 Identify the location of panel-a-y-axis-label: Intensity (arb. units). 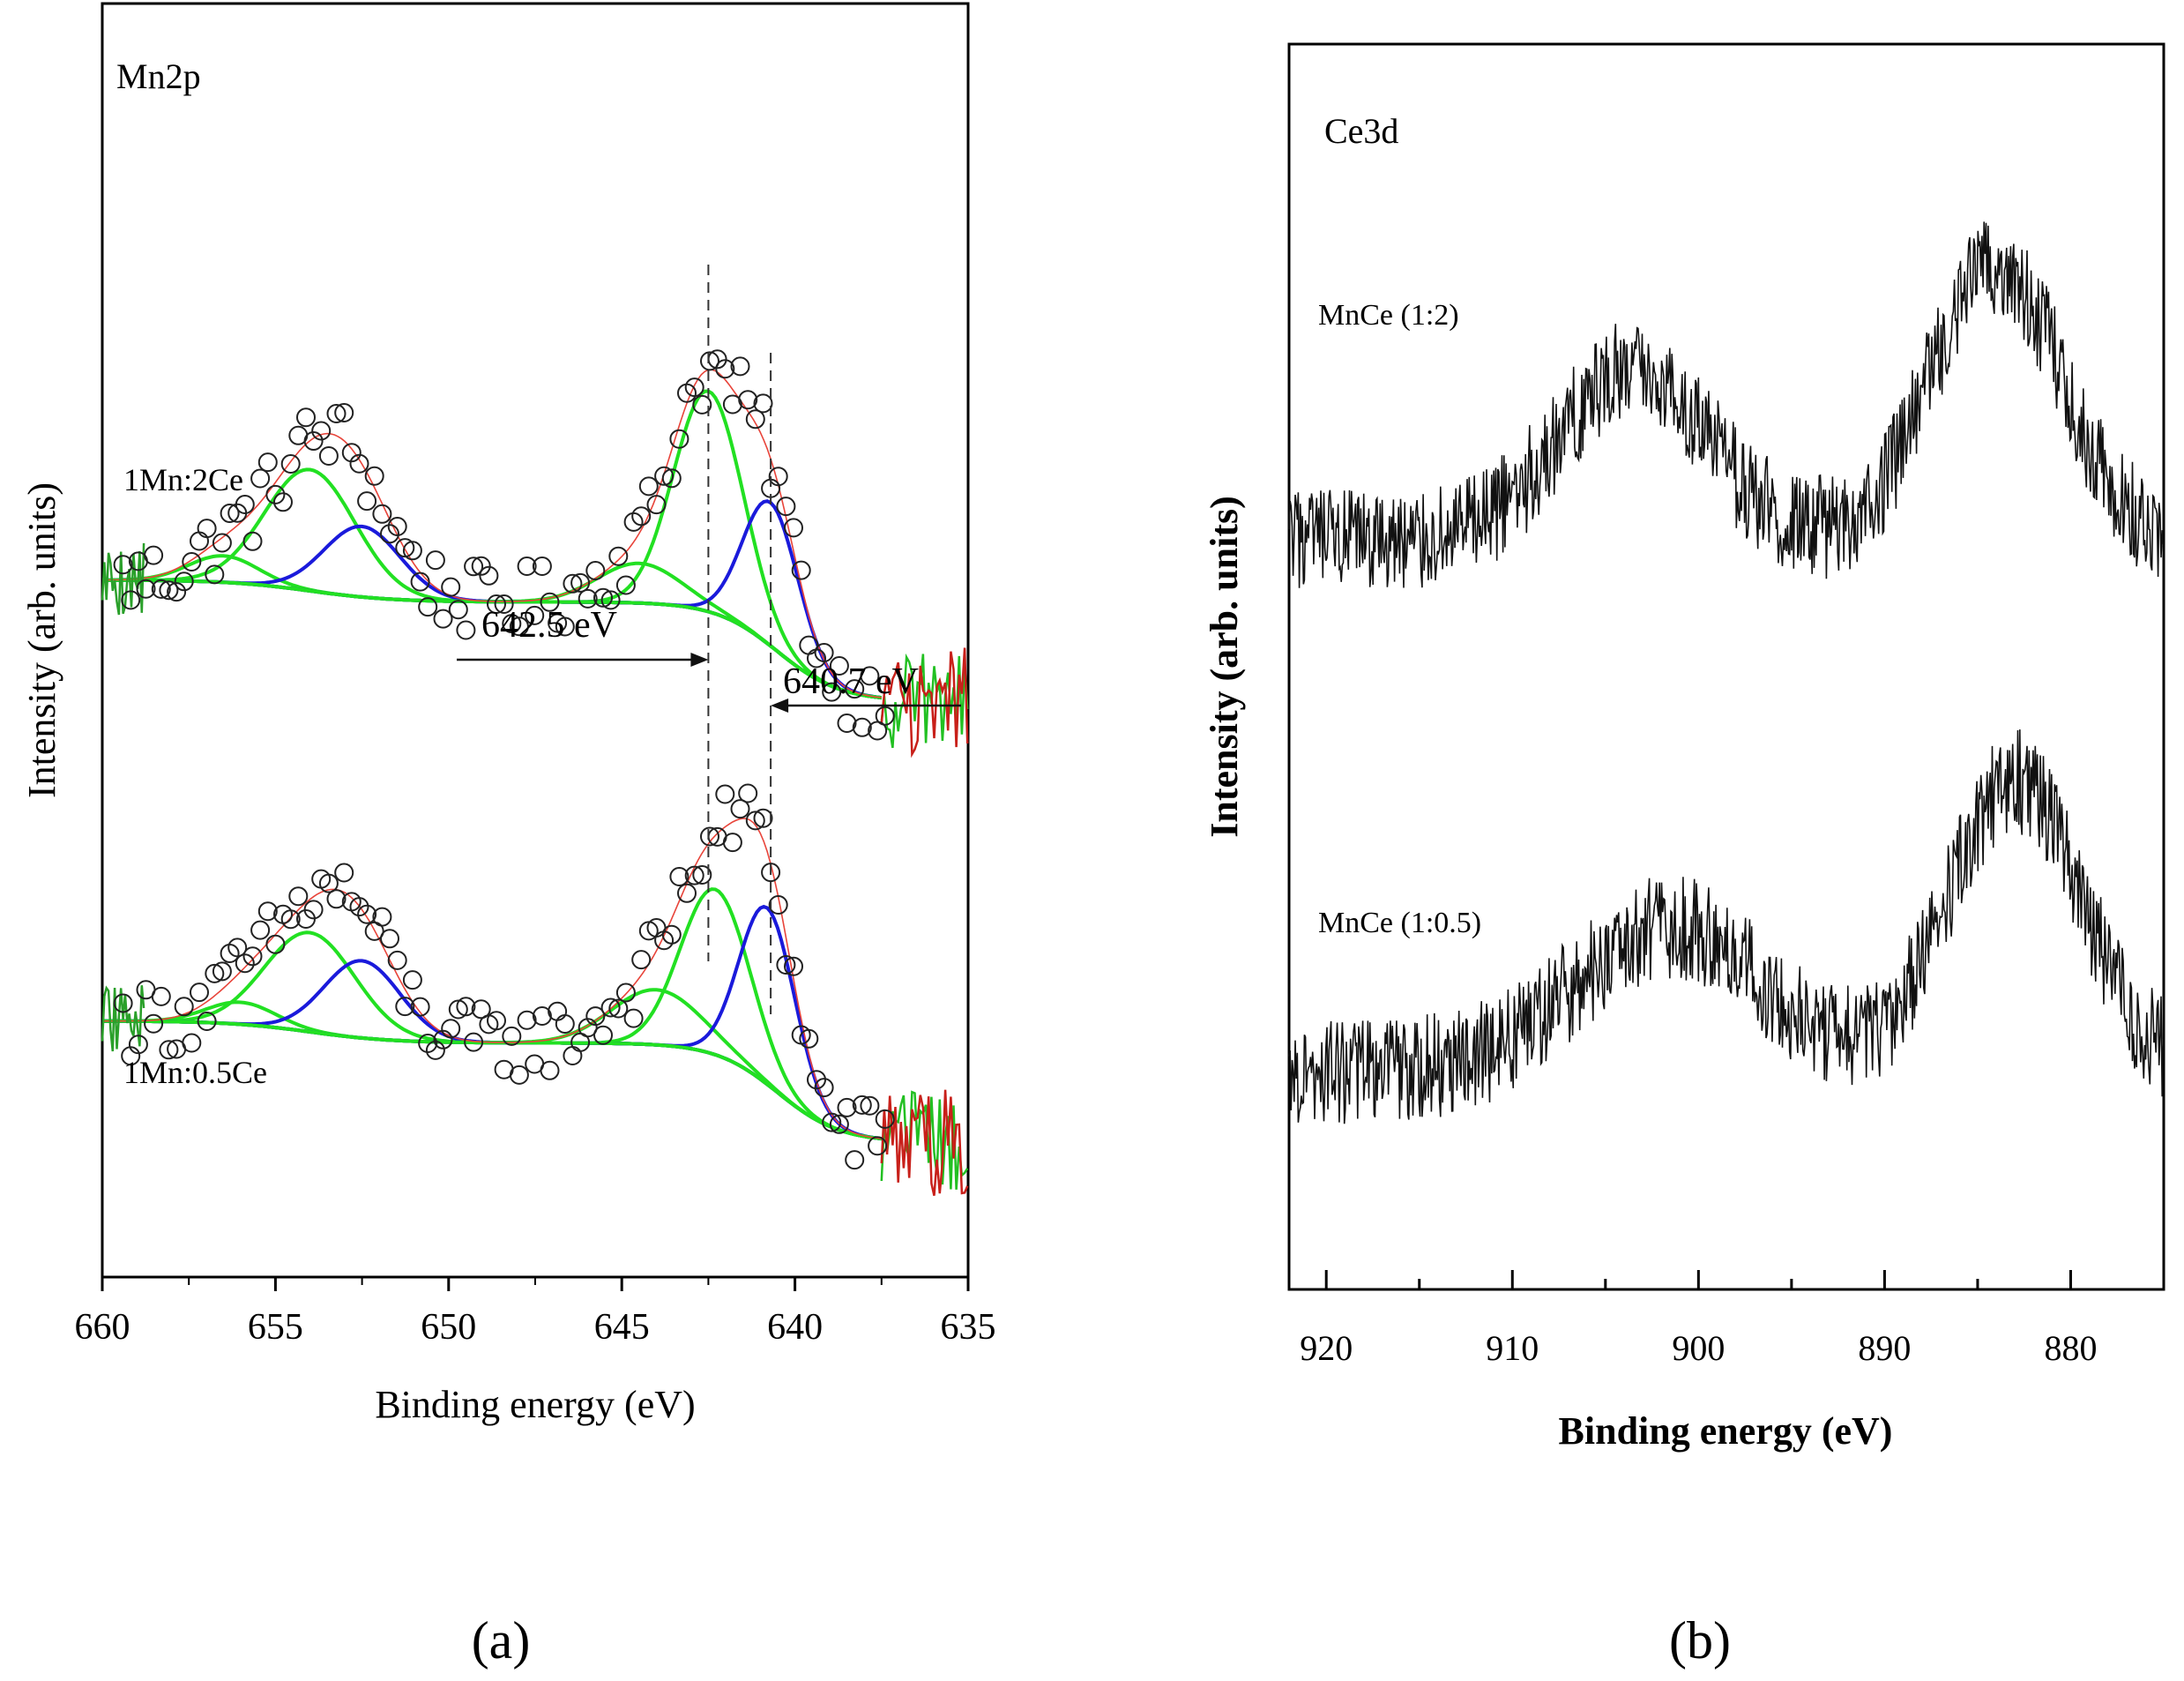
(41, 640).